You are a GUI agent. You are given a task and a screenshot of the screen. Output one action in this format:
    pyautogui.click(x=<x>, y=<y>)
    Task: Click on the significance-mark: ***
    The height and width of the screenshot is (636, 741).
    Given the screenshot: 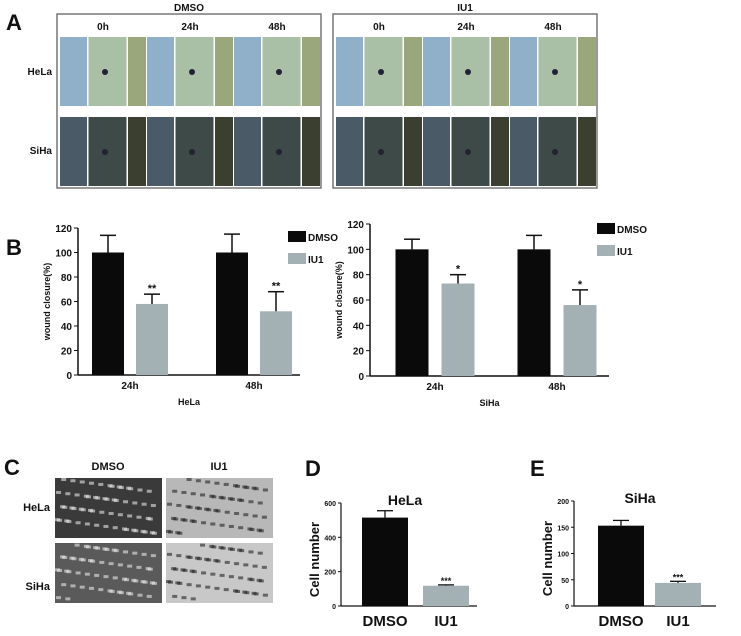 What is the action you would take?
    pyautogui.click(x=446, y=581)
    